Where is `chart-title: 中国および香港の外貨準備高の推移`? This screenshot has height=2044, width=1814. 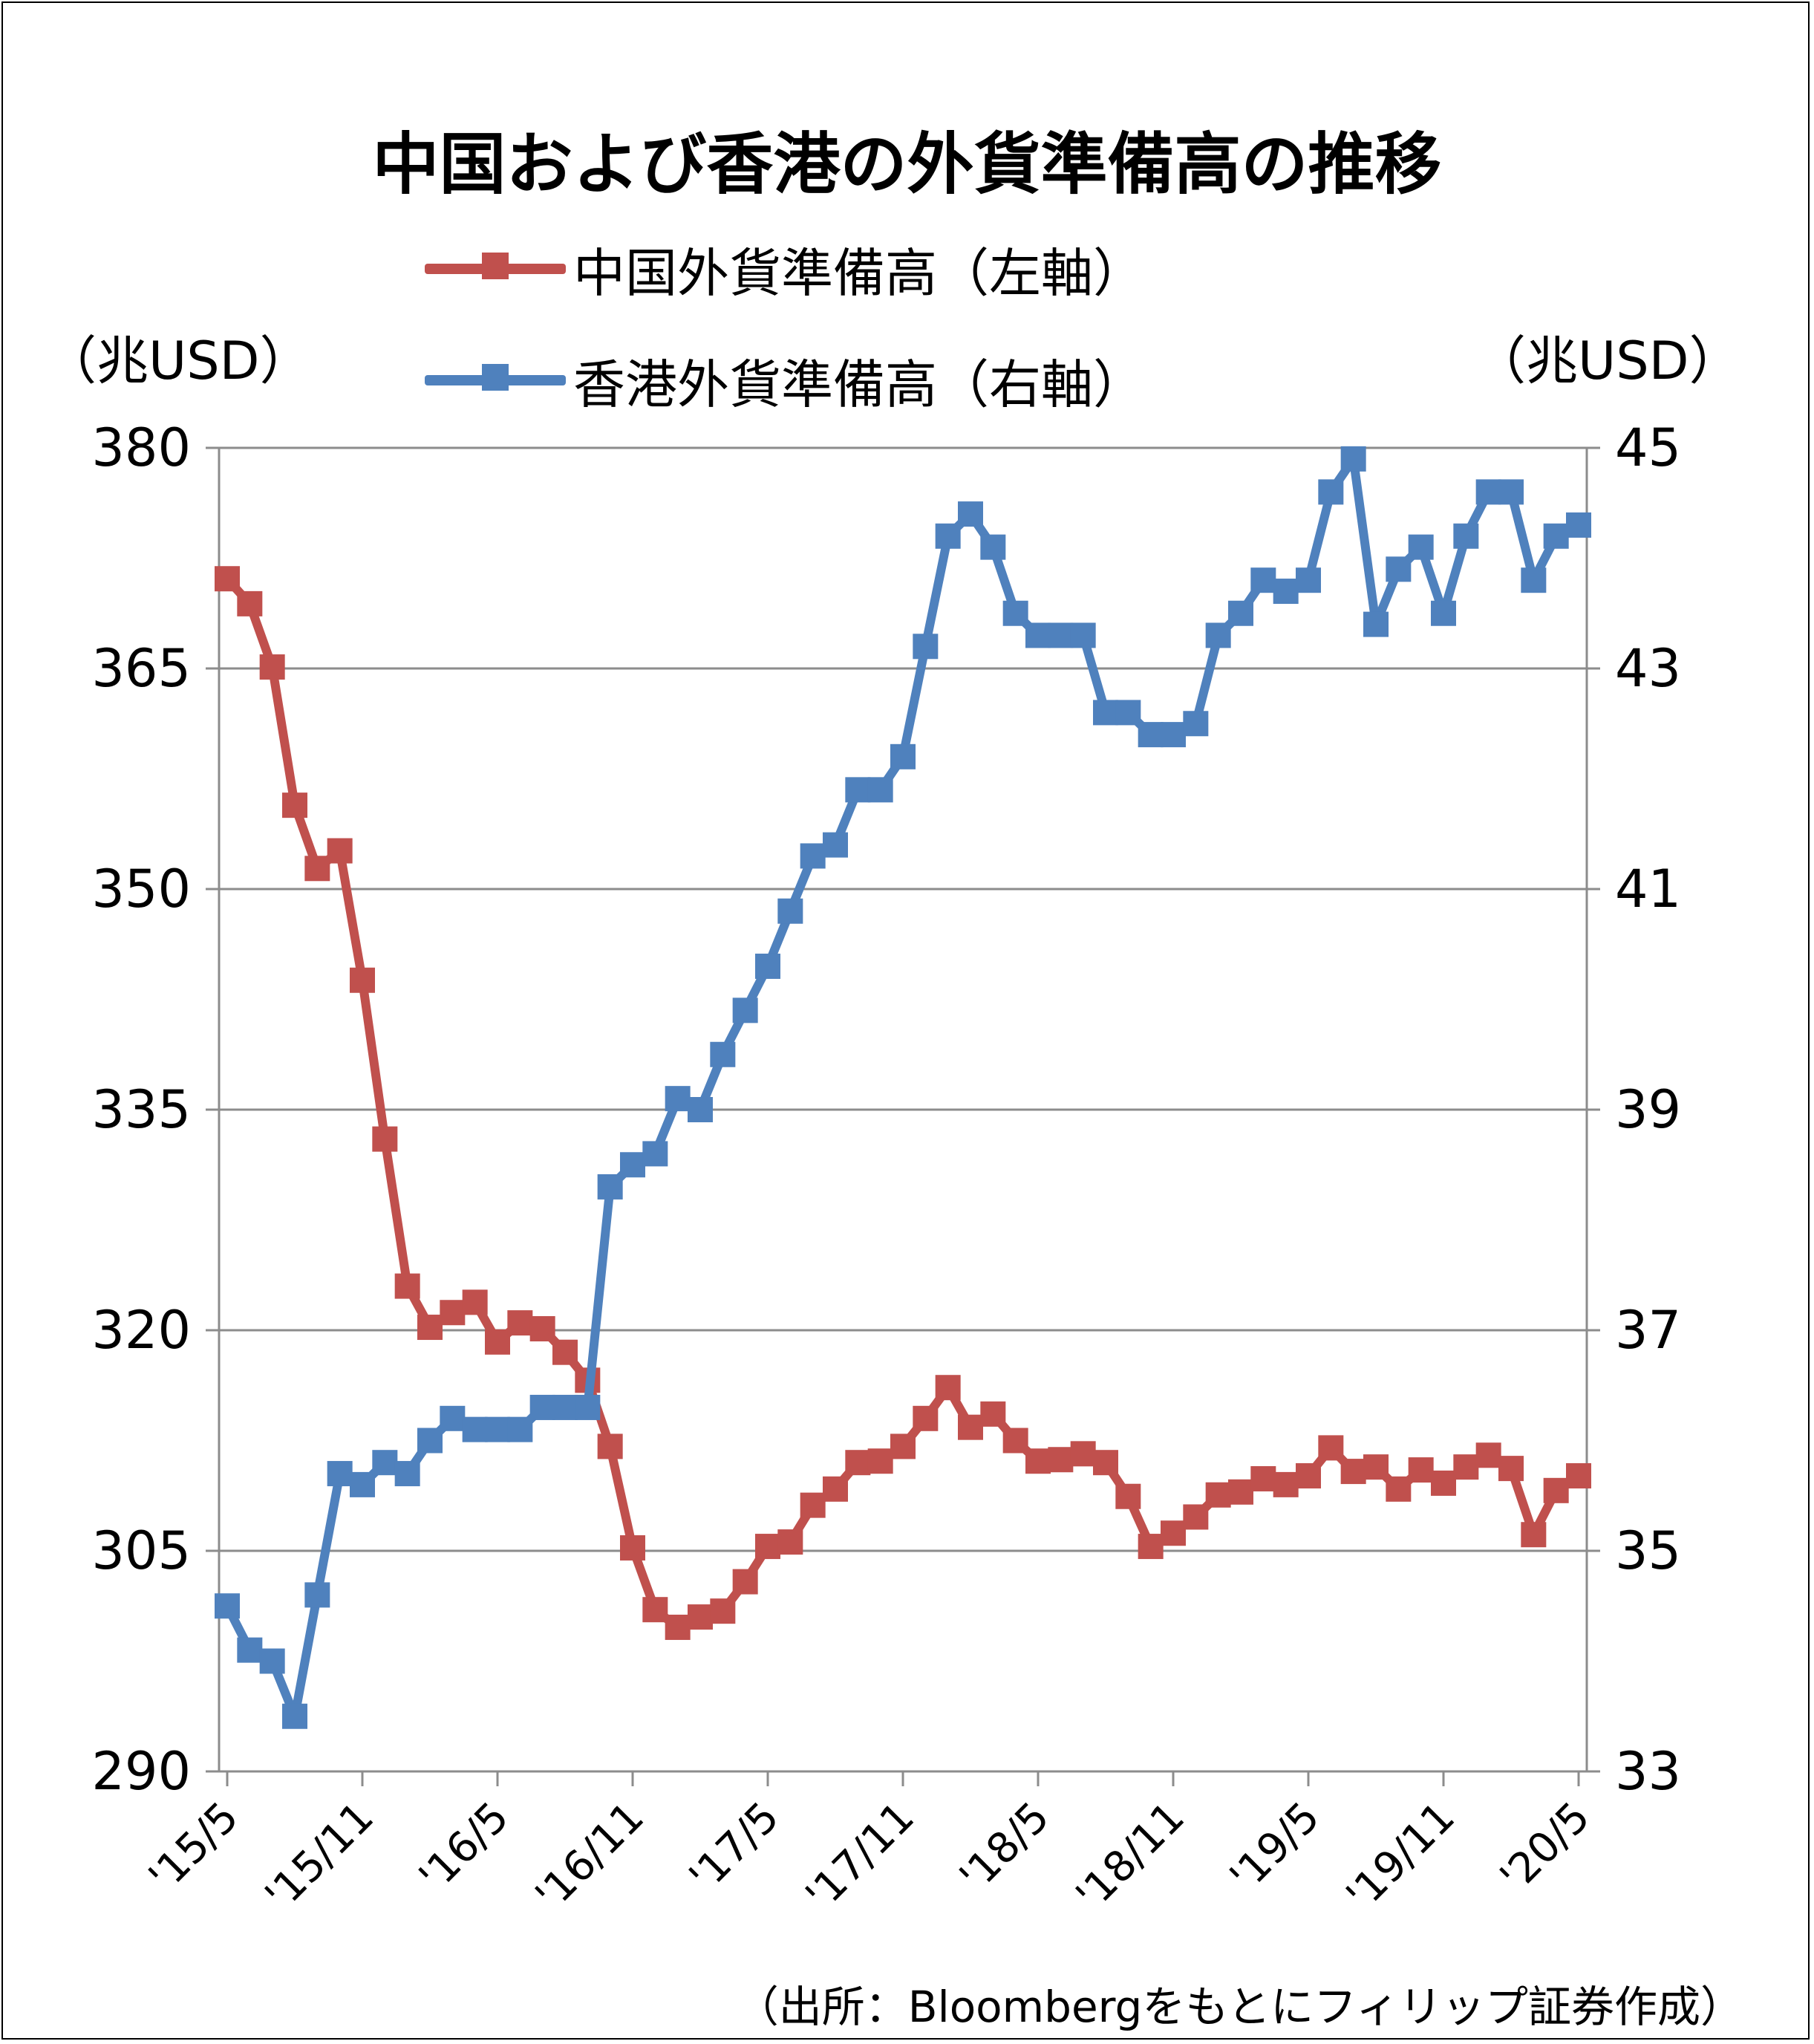
chart-title: 中国および香港の外貨準備高の推移 is located at coordinates (907, 165).